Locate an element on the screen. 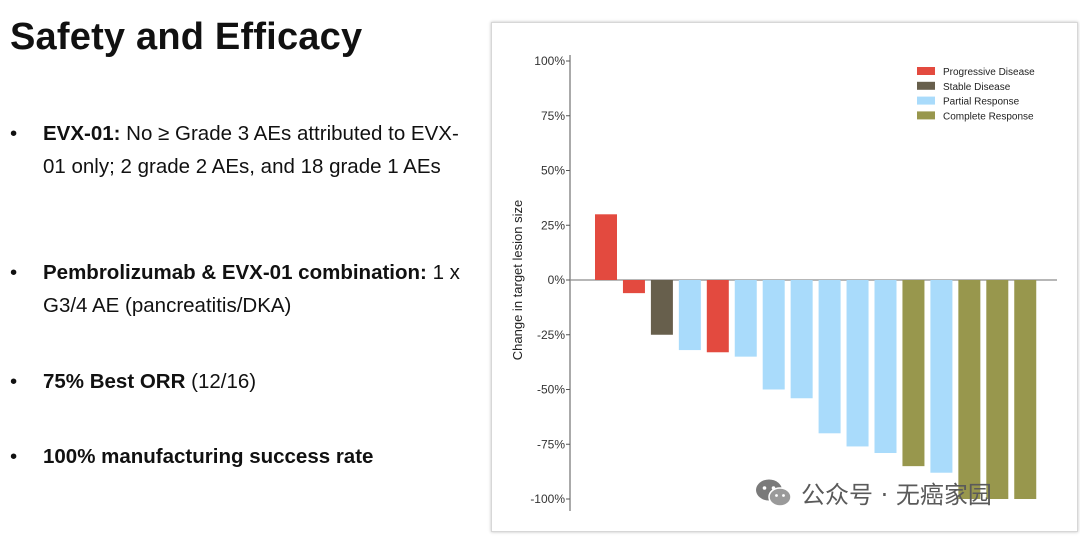  y-tick-label: 0% is located at coordinates (557, 280).